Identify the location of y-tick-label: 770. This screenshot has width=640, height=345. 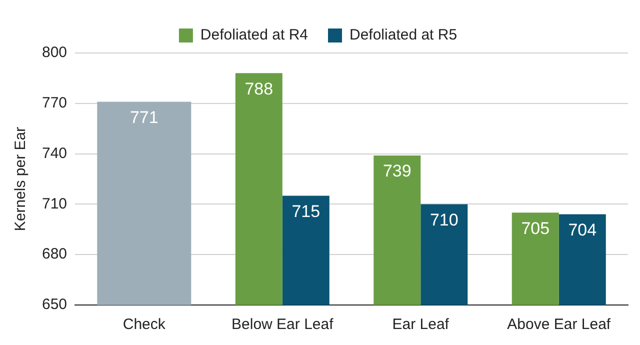
(55, 103).